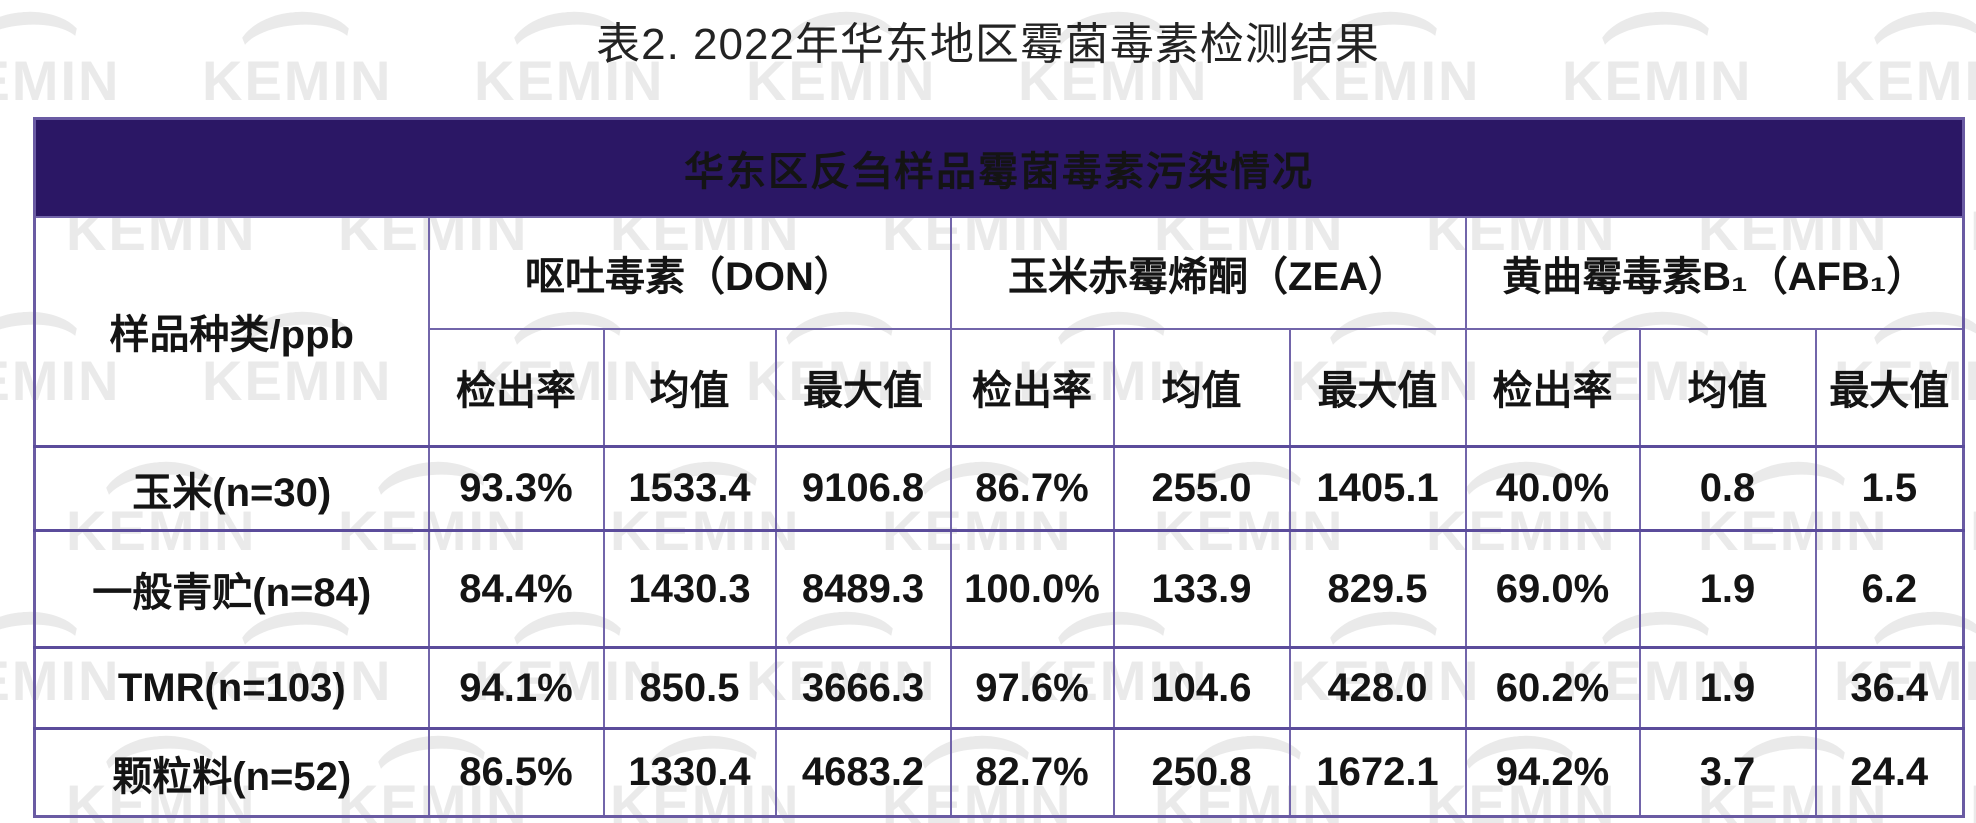  What do you see at coordinates (863, 488) in the screenshot?
I see `value-cell: 9106.8` at bounding box center [863, 488].